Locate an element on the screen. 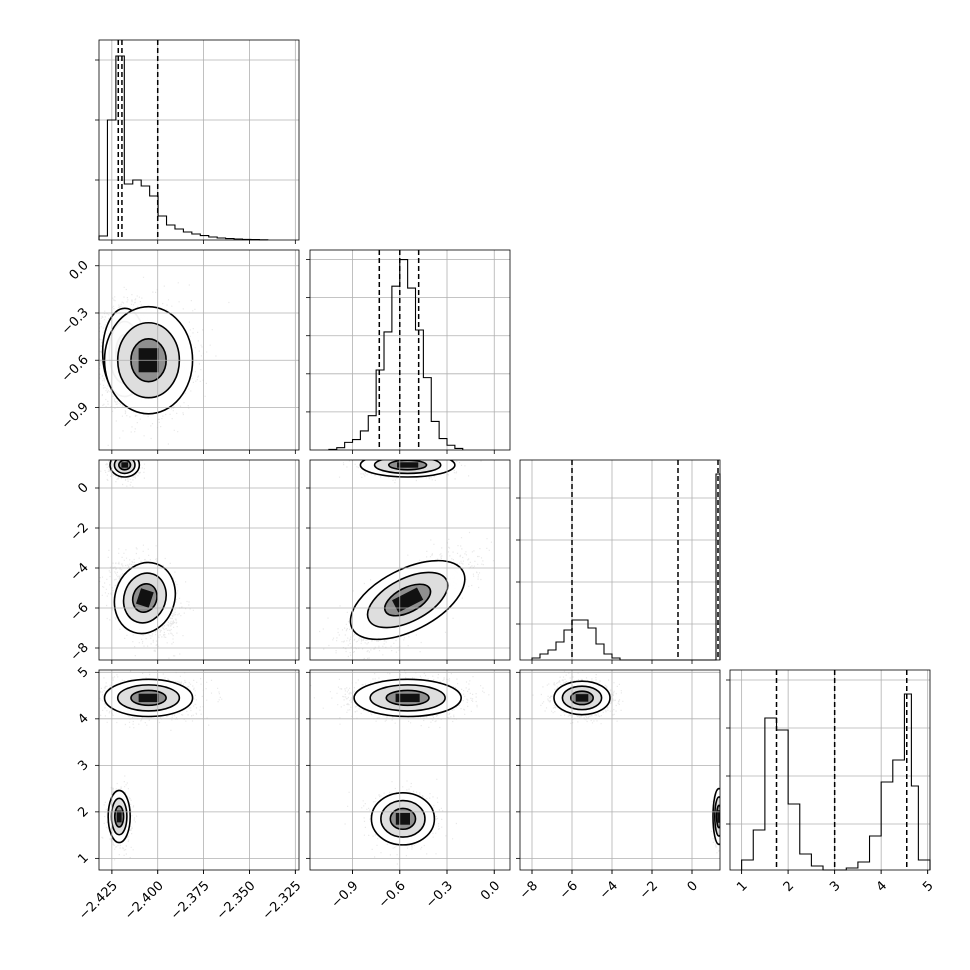 Image resolution: width=970 pixels, height=970 pixels. hist-panel-p3 is located at coordinates (618, 560).